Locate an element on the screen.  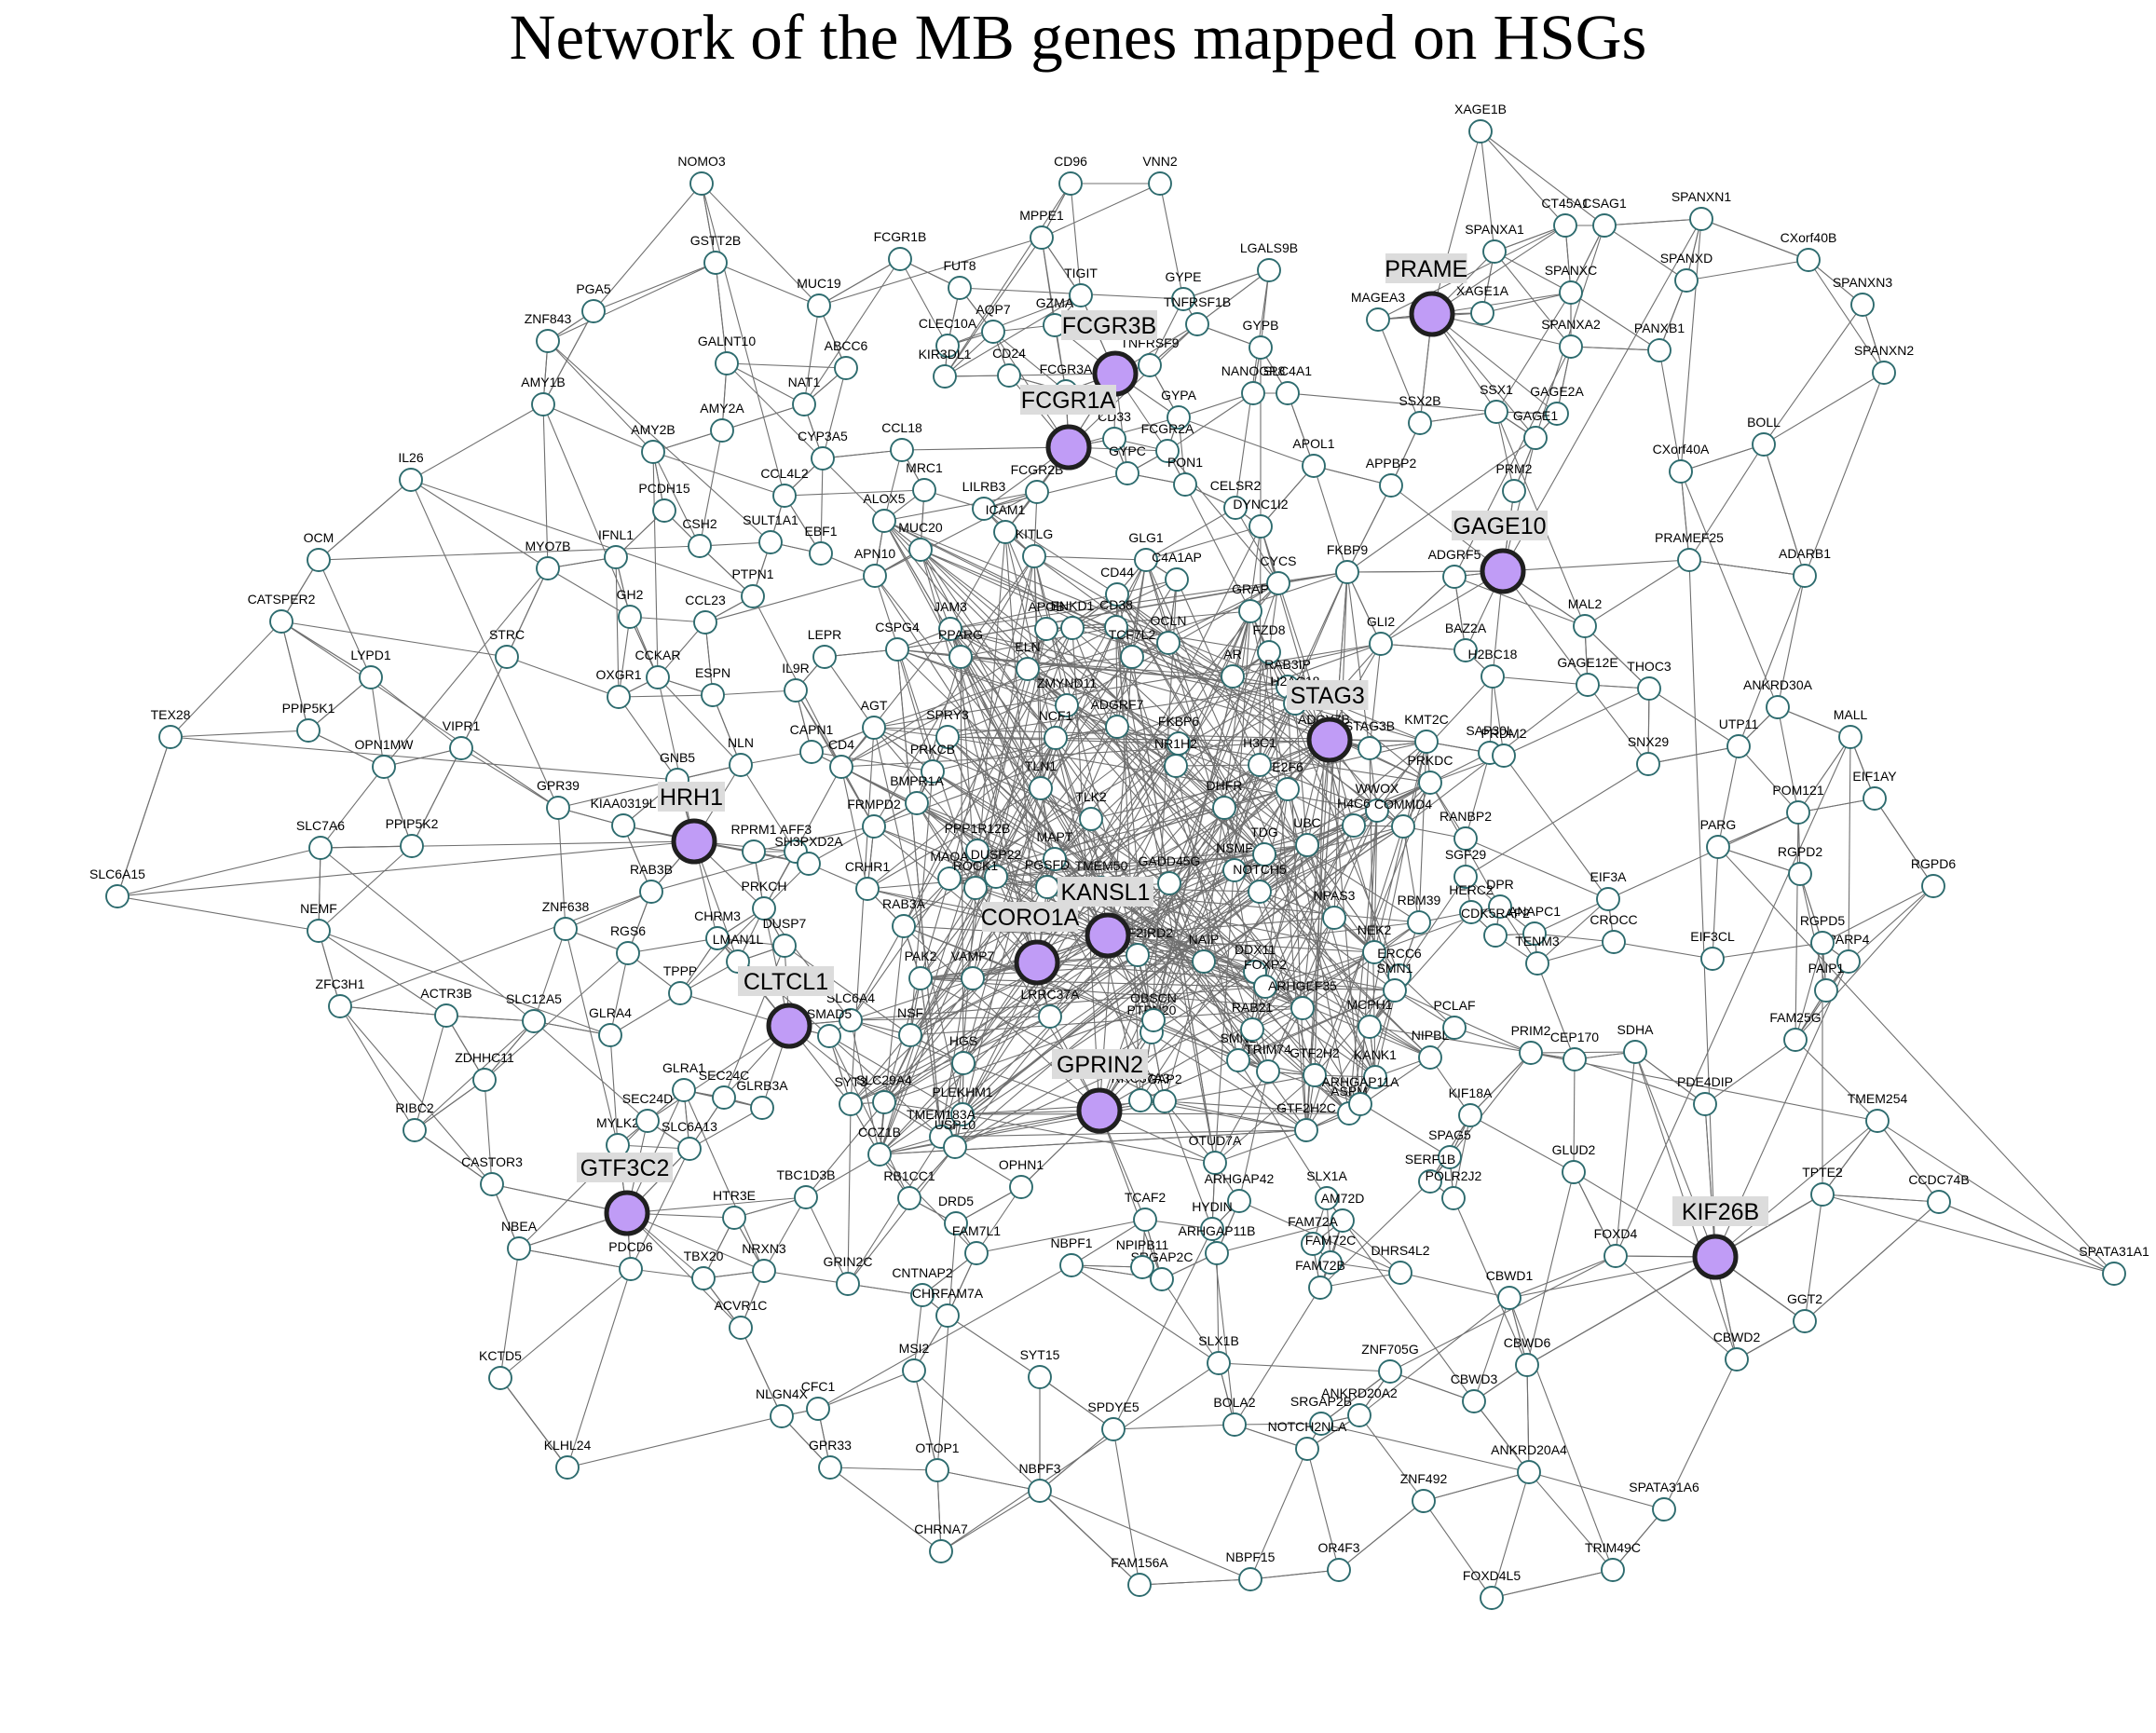
gene-node: PPIP5K2 is located at coordinates (412, 837).